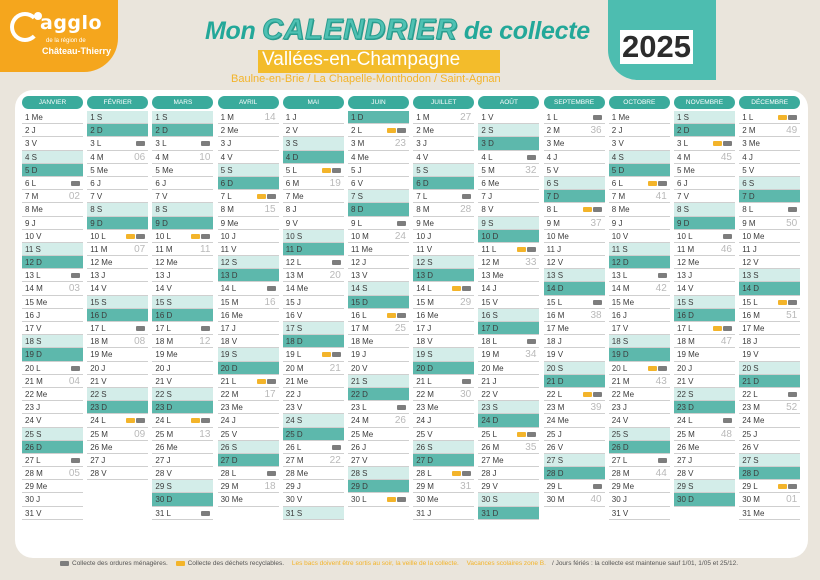 The width and height of the screenshot is (820, 580). I want to click on day-label: 26 D, so click(620, 447).